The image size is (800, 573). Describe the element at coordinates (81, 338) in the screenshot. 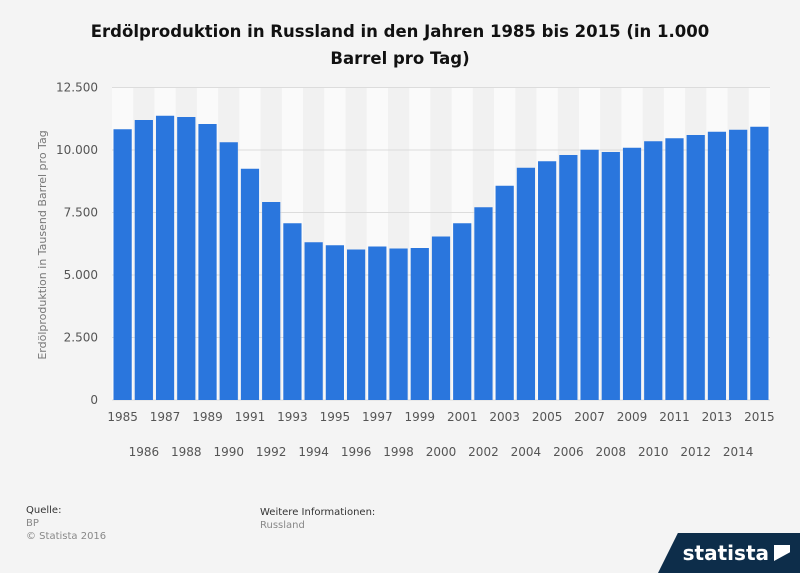

I see `y-tick-label: 2.500` at that location.